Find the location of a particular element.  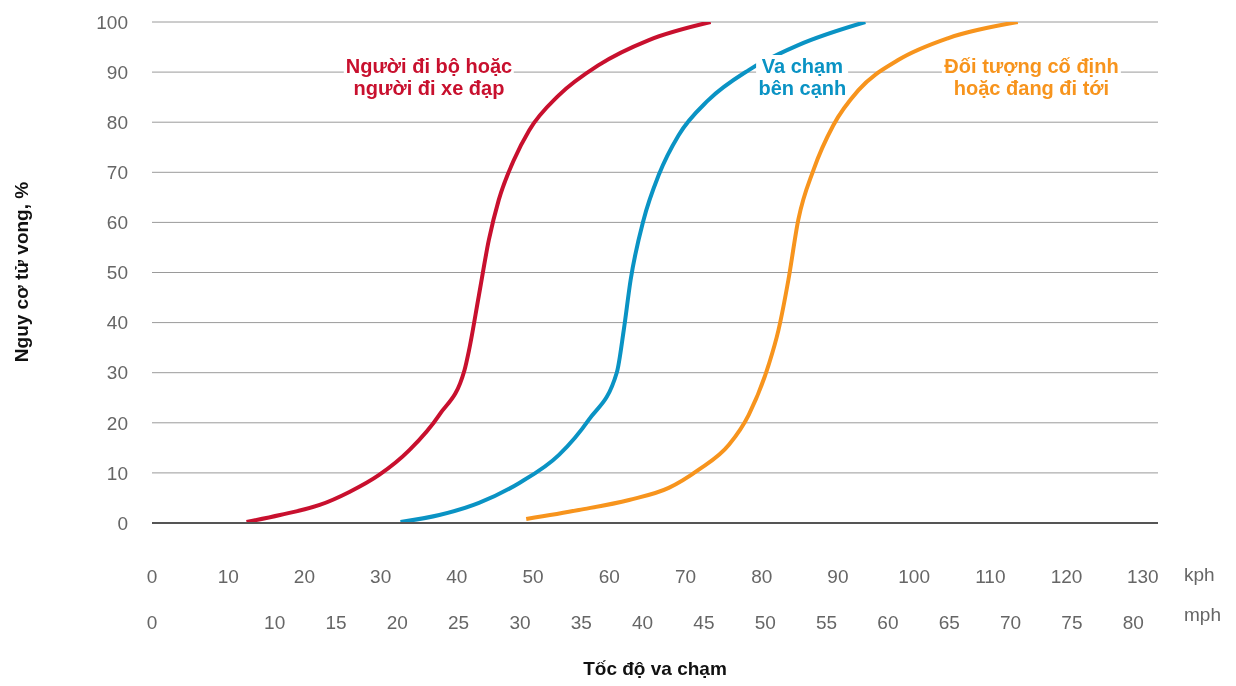

x-tick-label: 10 is located at coordinates (228, 576).